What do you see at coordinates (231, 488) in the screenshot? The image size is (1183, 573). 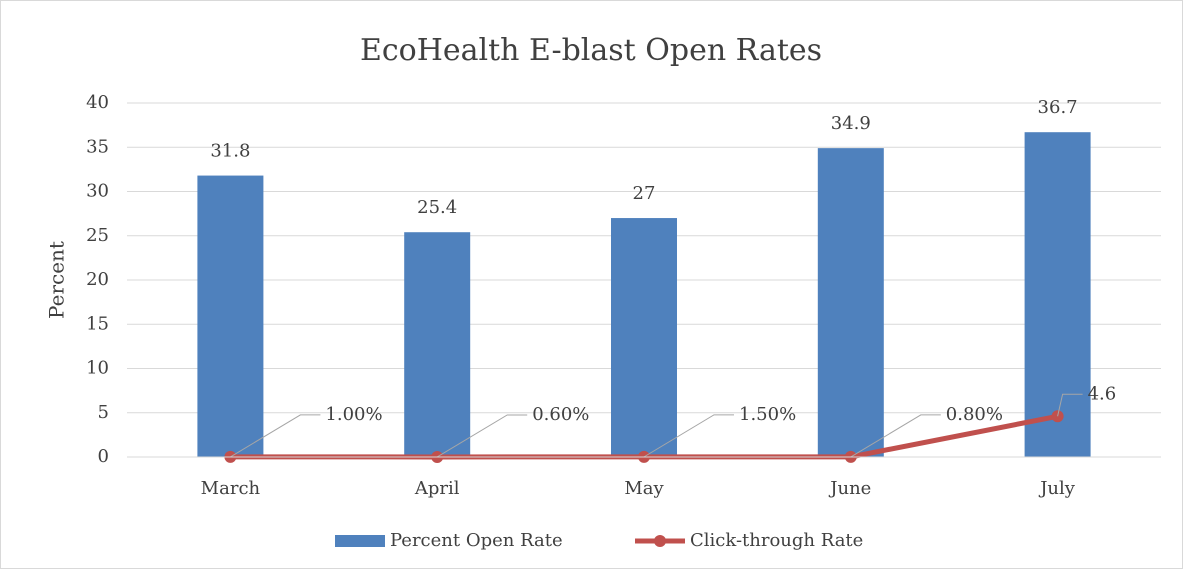 I see `x-tick-label: March` at bounding box center [231, 488].